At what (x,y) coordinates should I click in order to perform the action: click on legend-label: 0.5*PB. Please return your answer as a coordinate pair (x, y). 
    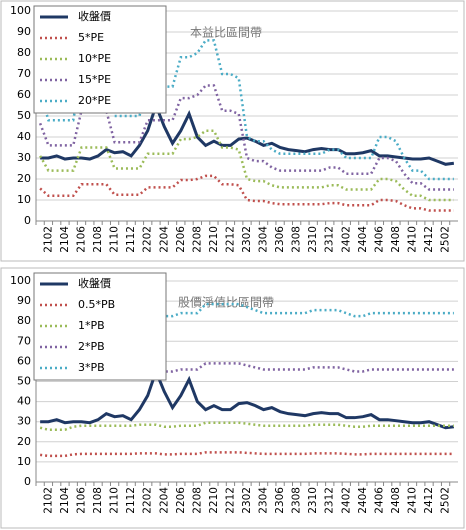
    Looking at the image, I should click on (96, 304).